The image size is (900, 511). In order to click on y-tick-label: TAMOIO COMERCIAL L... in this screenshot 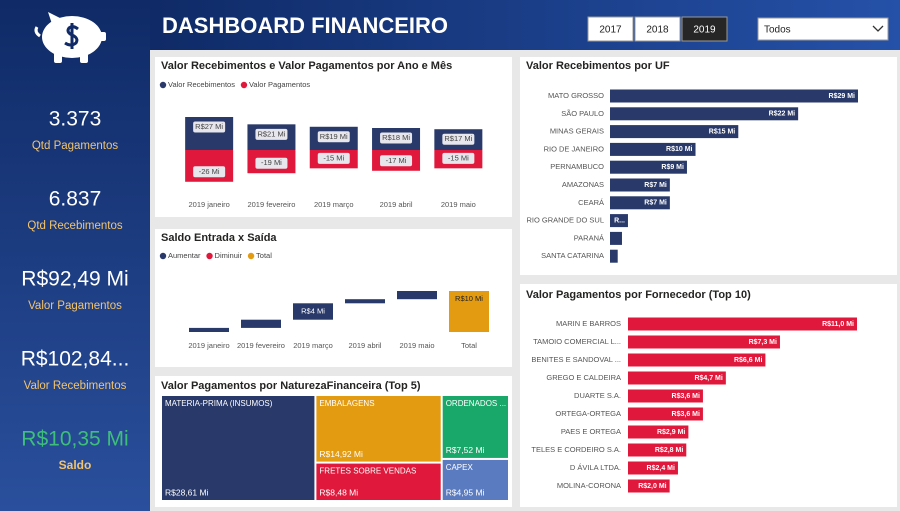, I will do `click(577, 341)`.